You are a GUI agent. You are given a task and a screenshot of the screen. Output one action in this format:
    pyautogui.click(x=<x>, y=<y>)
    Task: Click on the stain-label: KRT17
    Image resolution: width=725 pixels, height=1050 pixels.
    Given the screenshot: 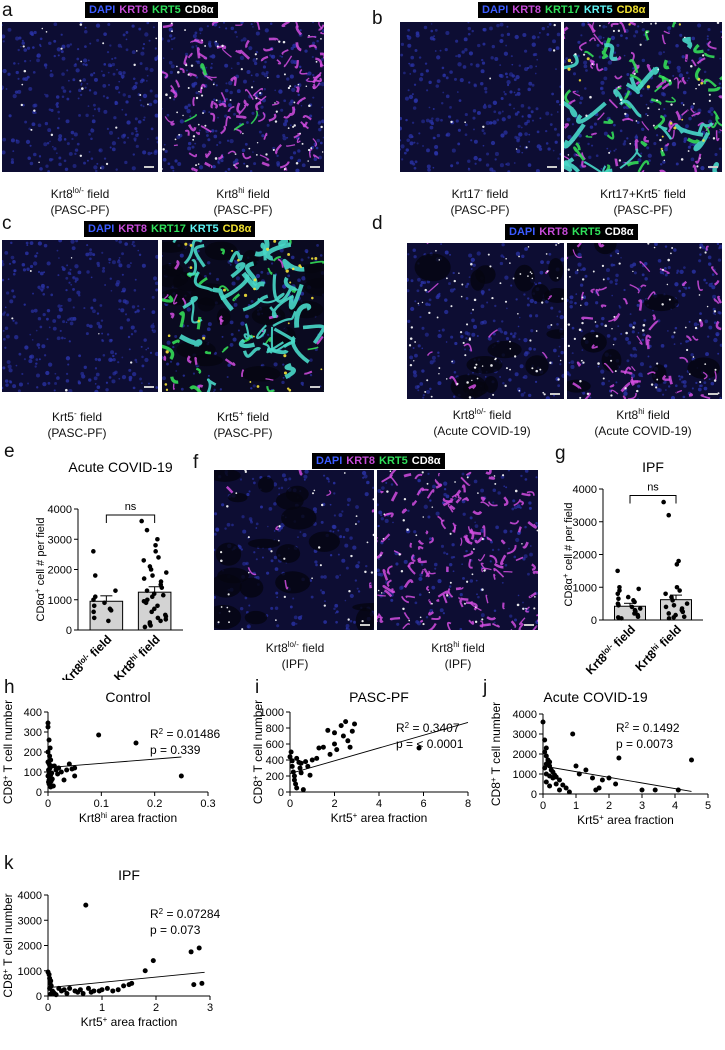 What is the action you would take?
    pyautogui.click(x=562, y=10)
    